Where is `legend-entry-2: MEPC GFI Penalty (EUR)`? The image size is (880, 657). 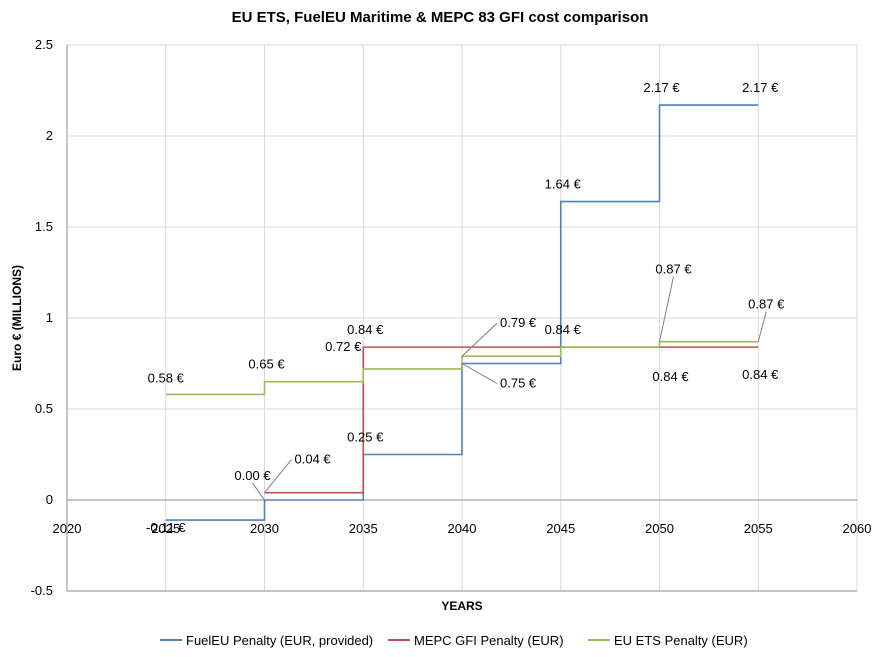 legend-entry-2: MEPC GFI Penalty (EUR) is located at coordinates (489, 640).